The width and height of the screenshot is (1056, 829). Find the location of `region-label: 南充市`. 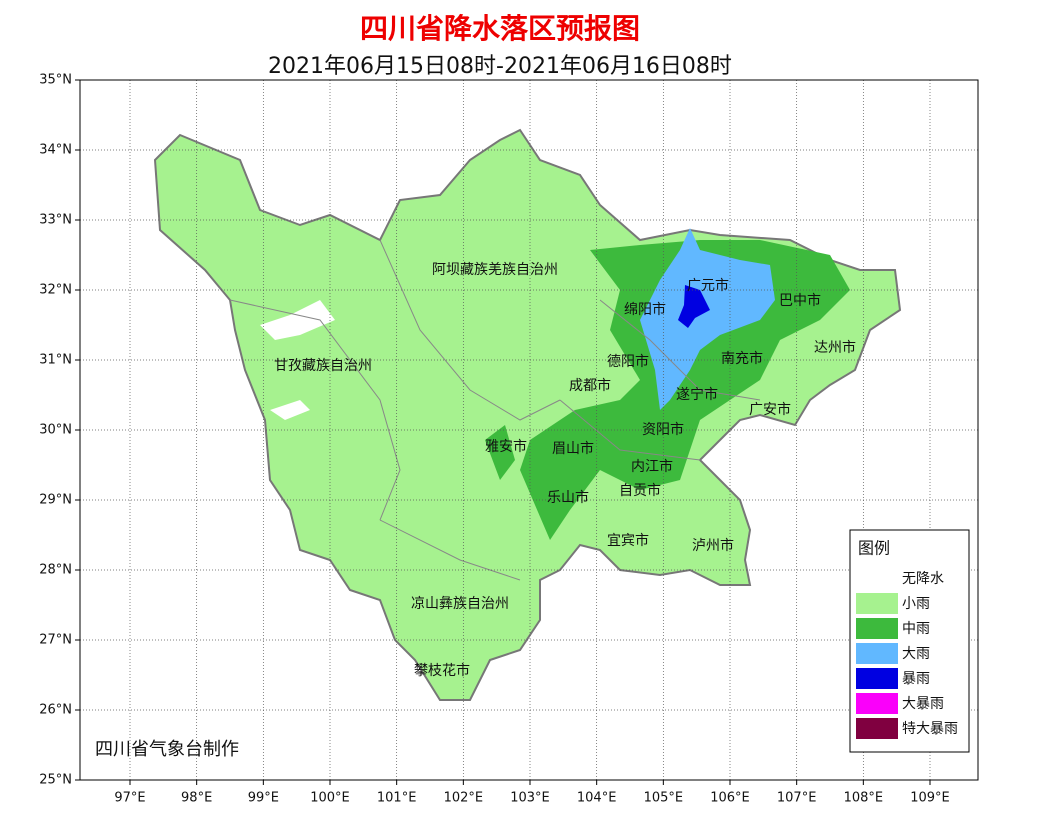

region-label: 南充市 is located at coordinates (742, 358).